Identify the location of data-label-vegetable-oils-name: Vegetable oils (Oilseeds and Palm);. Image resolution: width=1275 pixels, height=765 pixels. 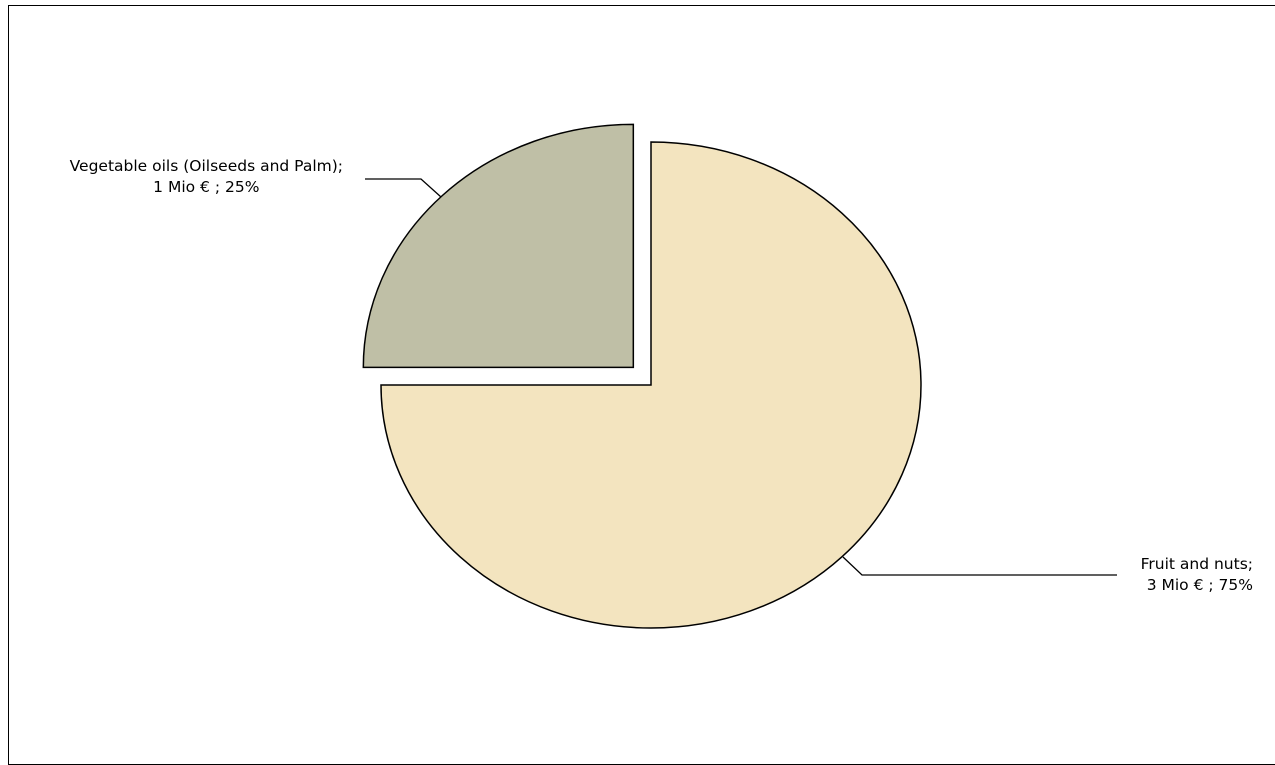
(206, 166).